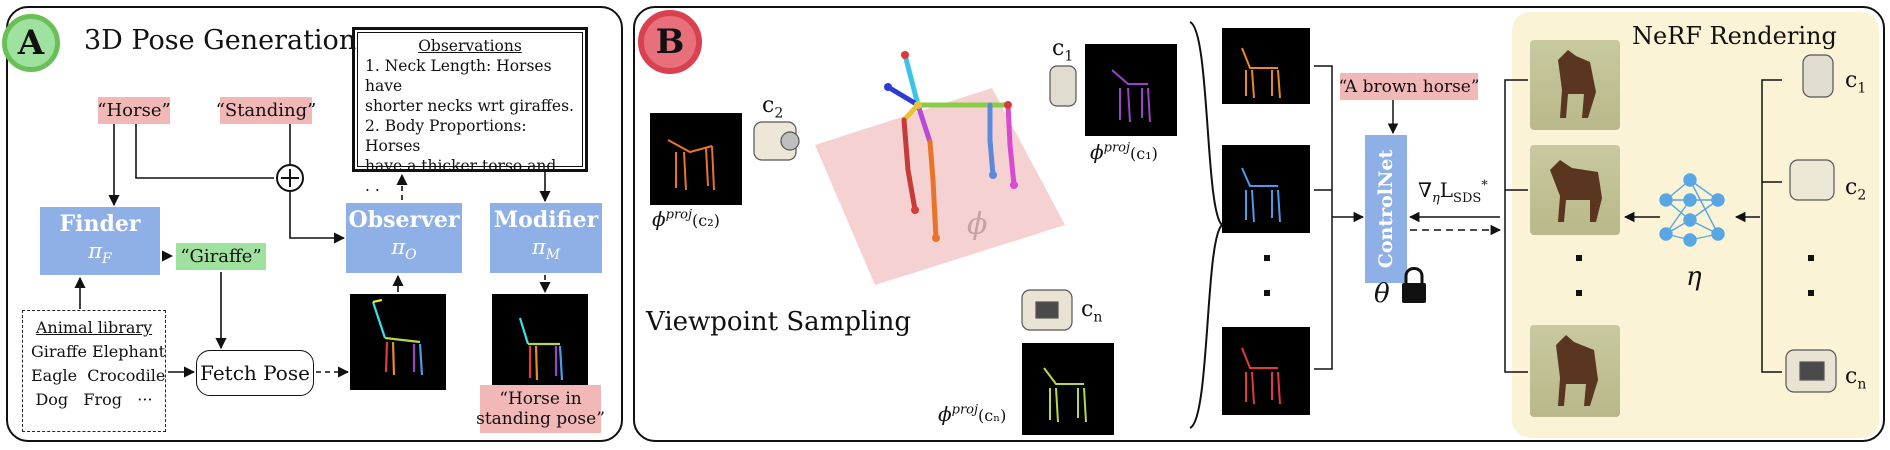 The image size is (1890, 450). What do you see at coordinates (470, 46) in the screenshot?
I see `observations-title: Observations` at bounding box center [470, 46].